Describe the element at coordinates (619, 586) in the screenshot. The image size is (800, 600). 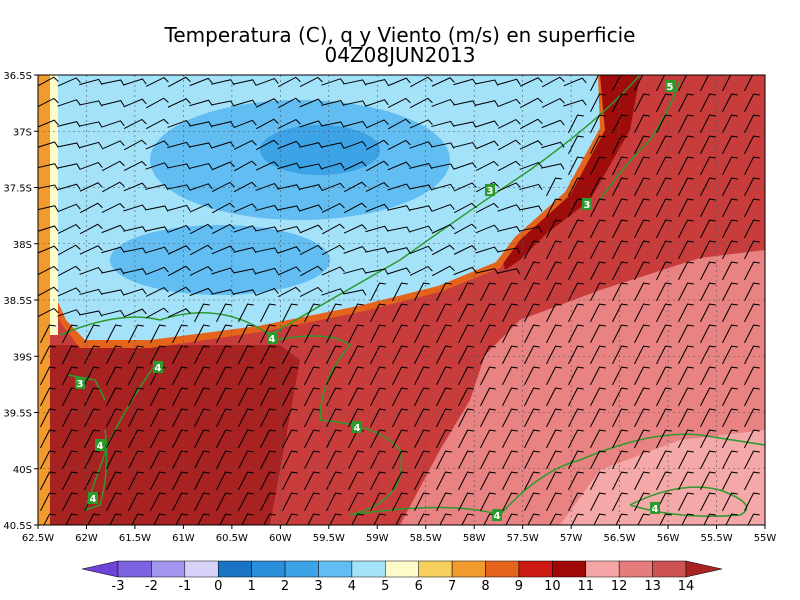
I see `colorbar-label: 12` at that location.